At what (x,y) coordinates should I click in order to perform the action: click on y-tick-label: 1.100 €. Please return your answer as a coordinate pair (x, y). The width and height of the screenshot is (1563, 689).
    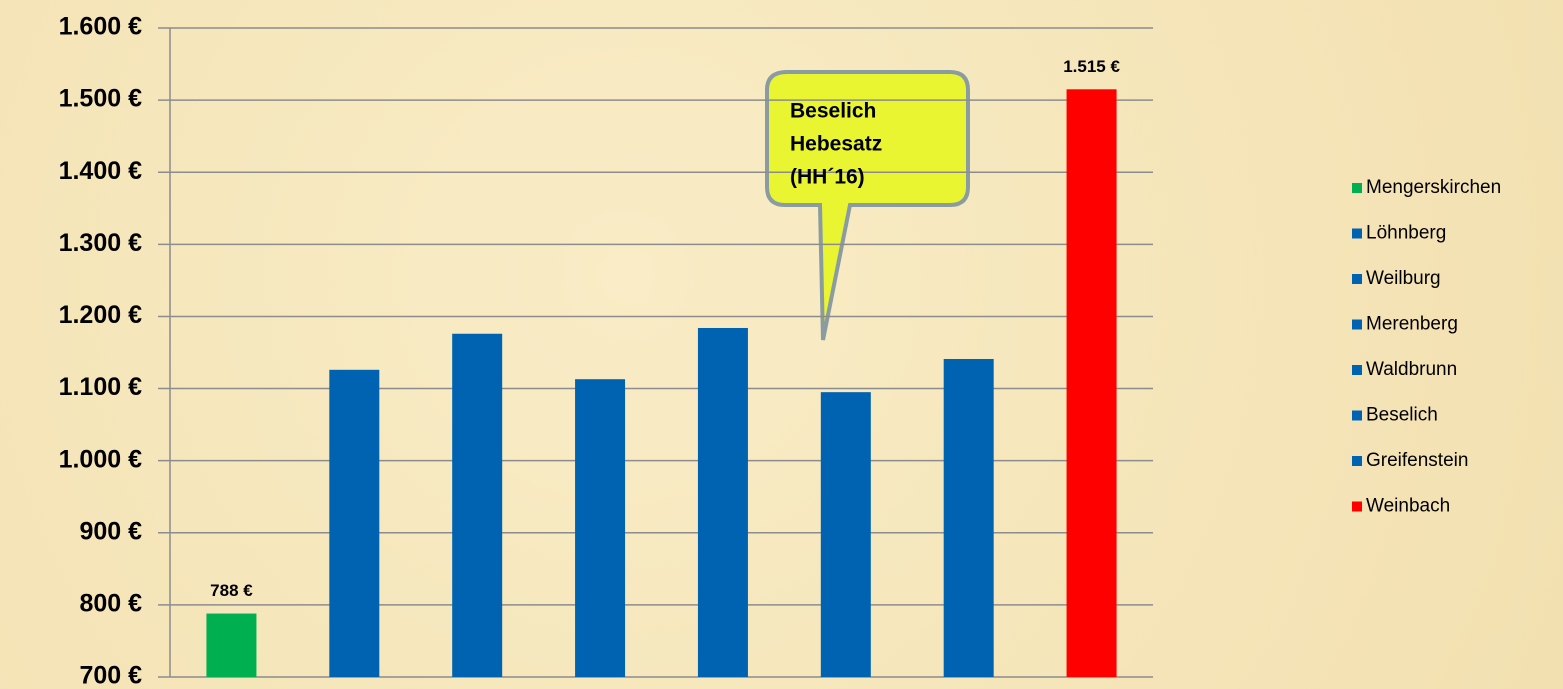
    Looking at the image, I should click on (101, 387).